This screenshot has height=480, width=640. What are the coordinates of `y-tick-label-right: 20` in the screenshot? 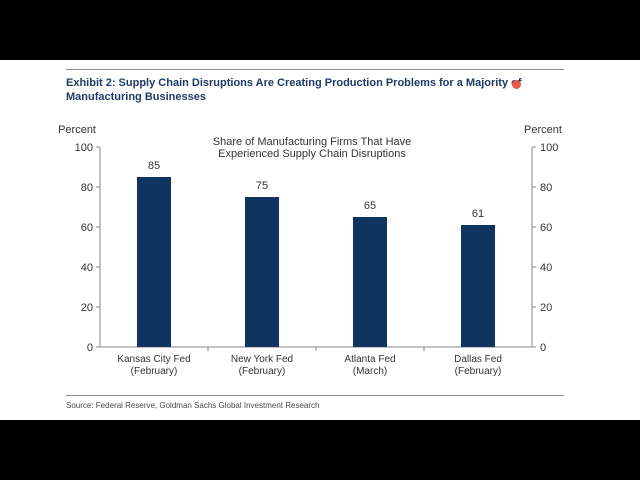 It's located at (546, 308).